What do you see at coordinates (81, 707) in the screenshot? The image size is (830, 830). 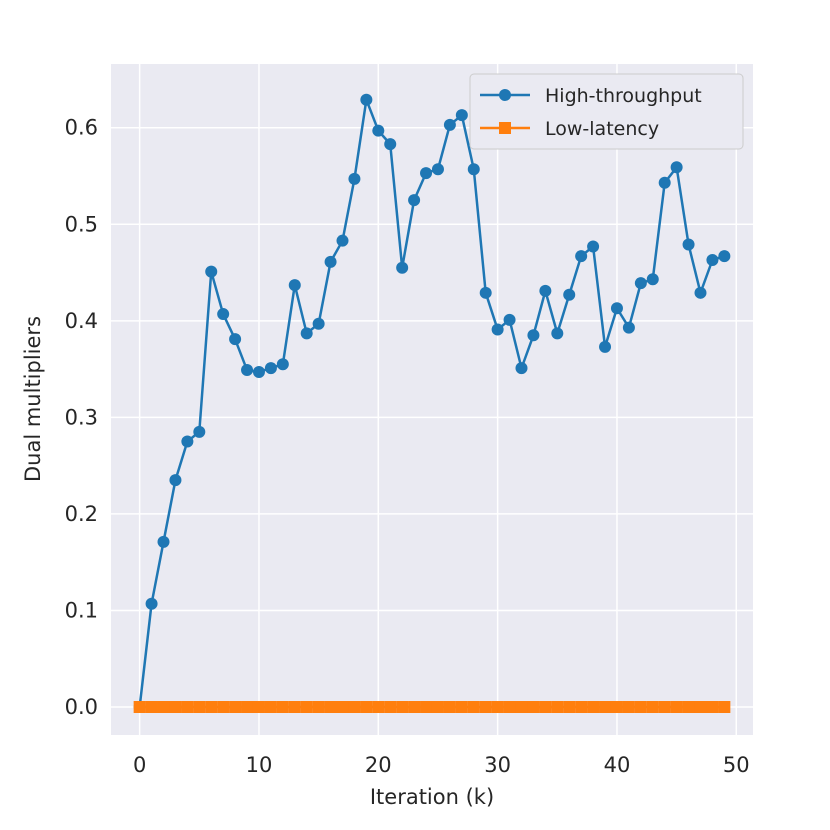 I see `y-tick-label: 0.0` at bounding box center [81, 707].